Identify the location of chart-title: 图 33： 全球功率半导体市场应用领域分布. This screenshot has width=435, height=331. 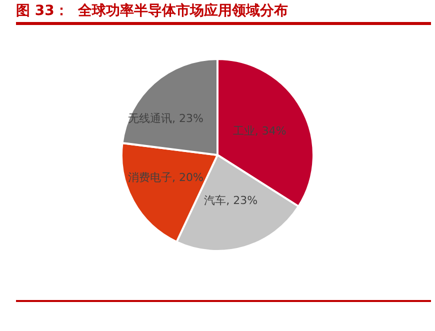
(223, 13).